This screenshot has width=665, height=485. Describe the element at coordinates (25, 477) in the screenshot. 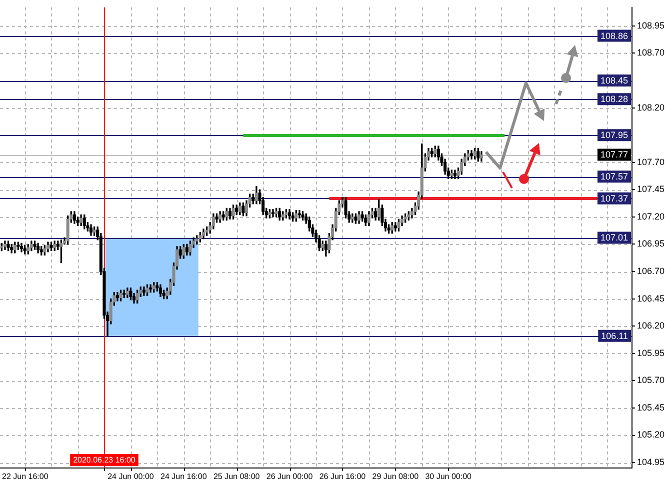

I see `x-tick-label: 22 Jun 16:00` at that location.